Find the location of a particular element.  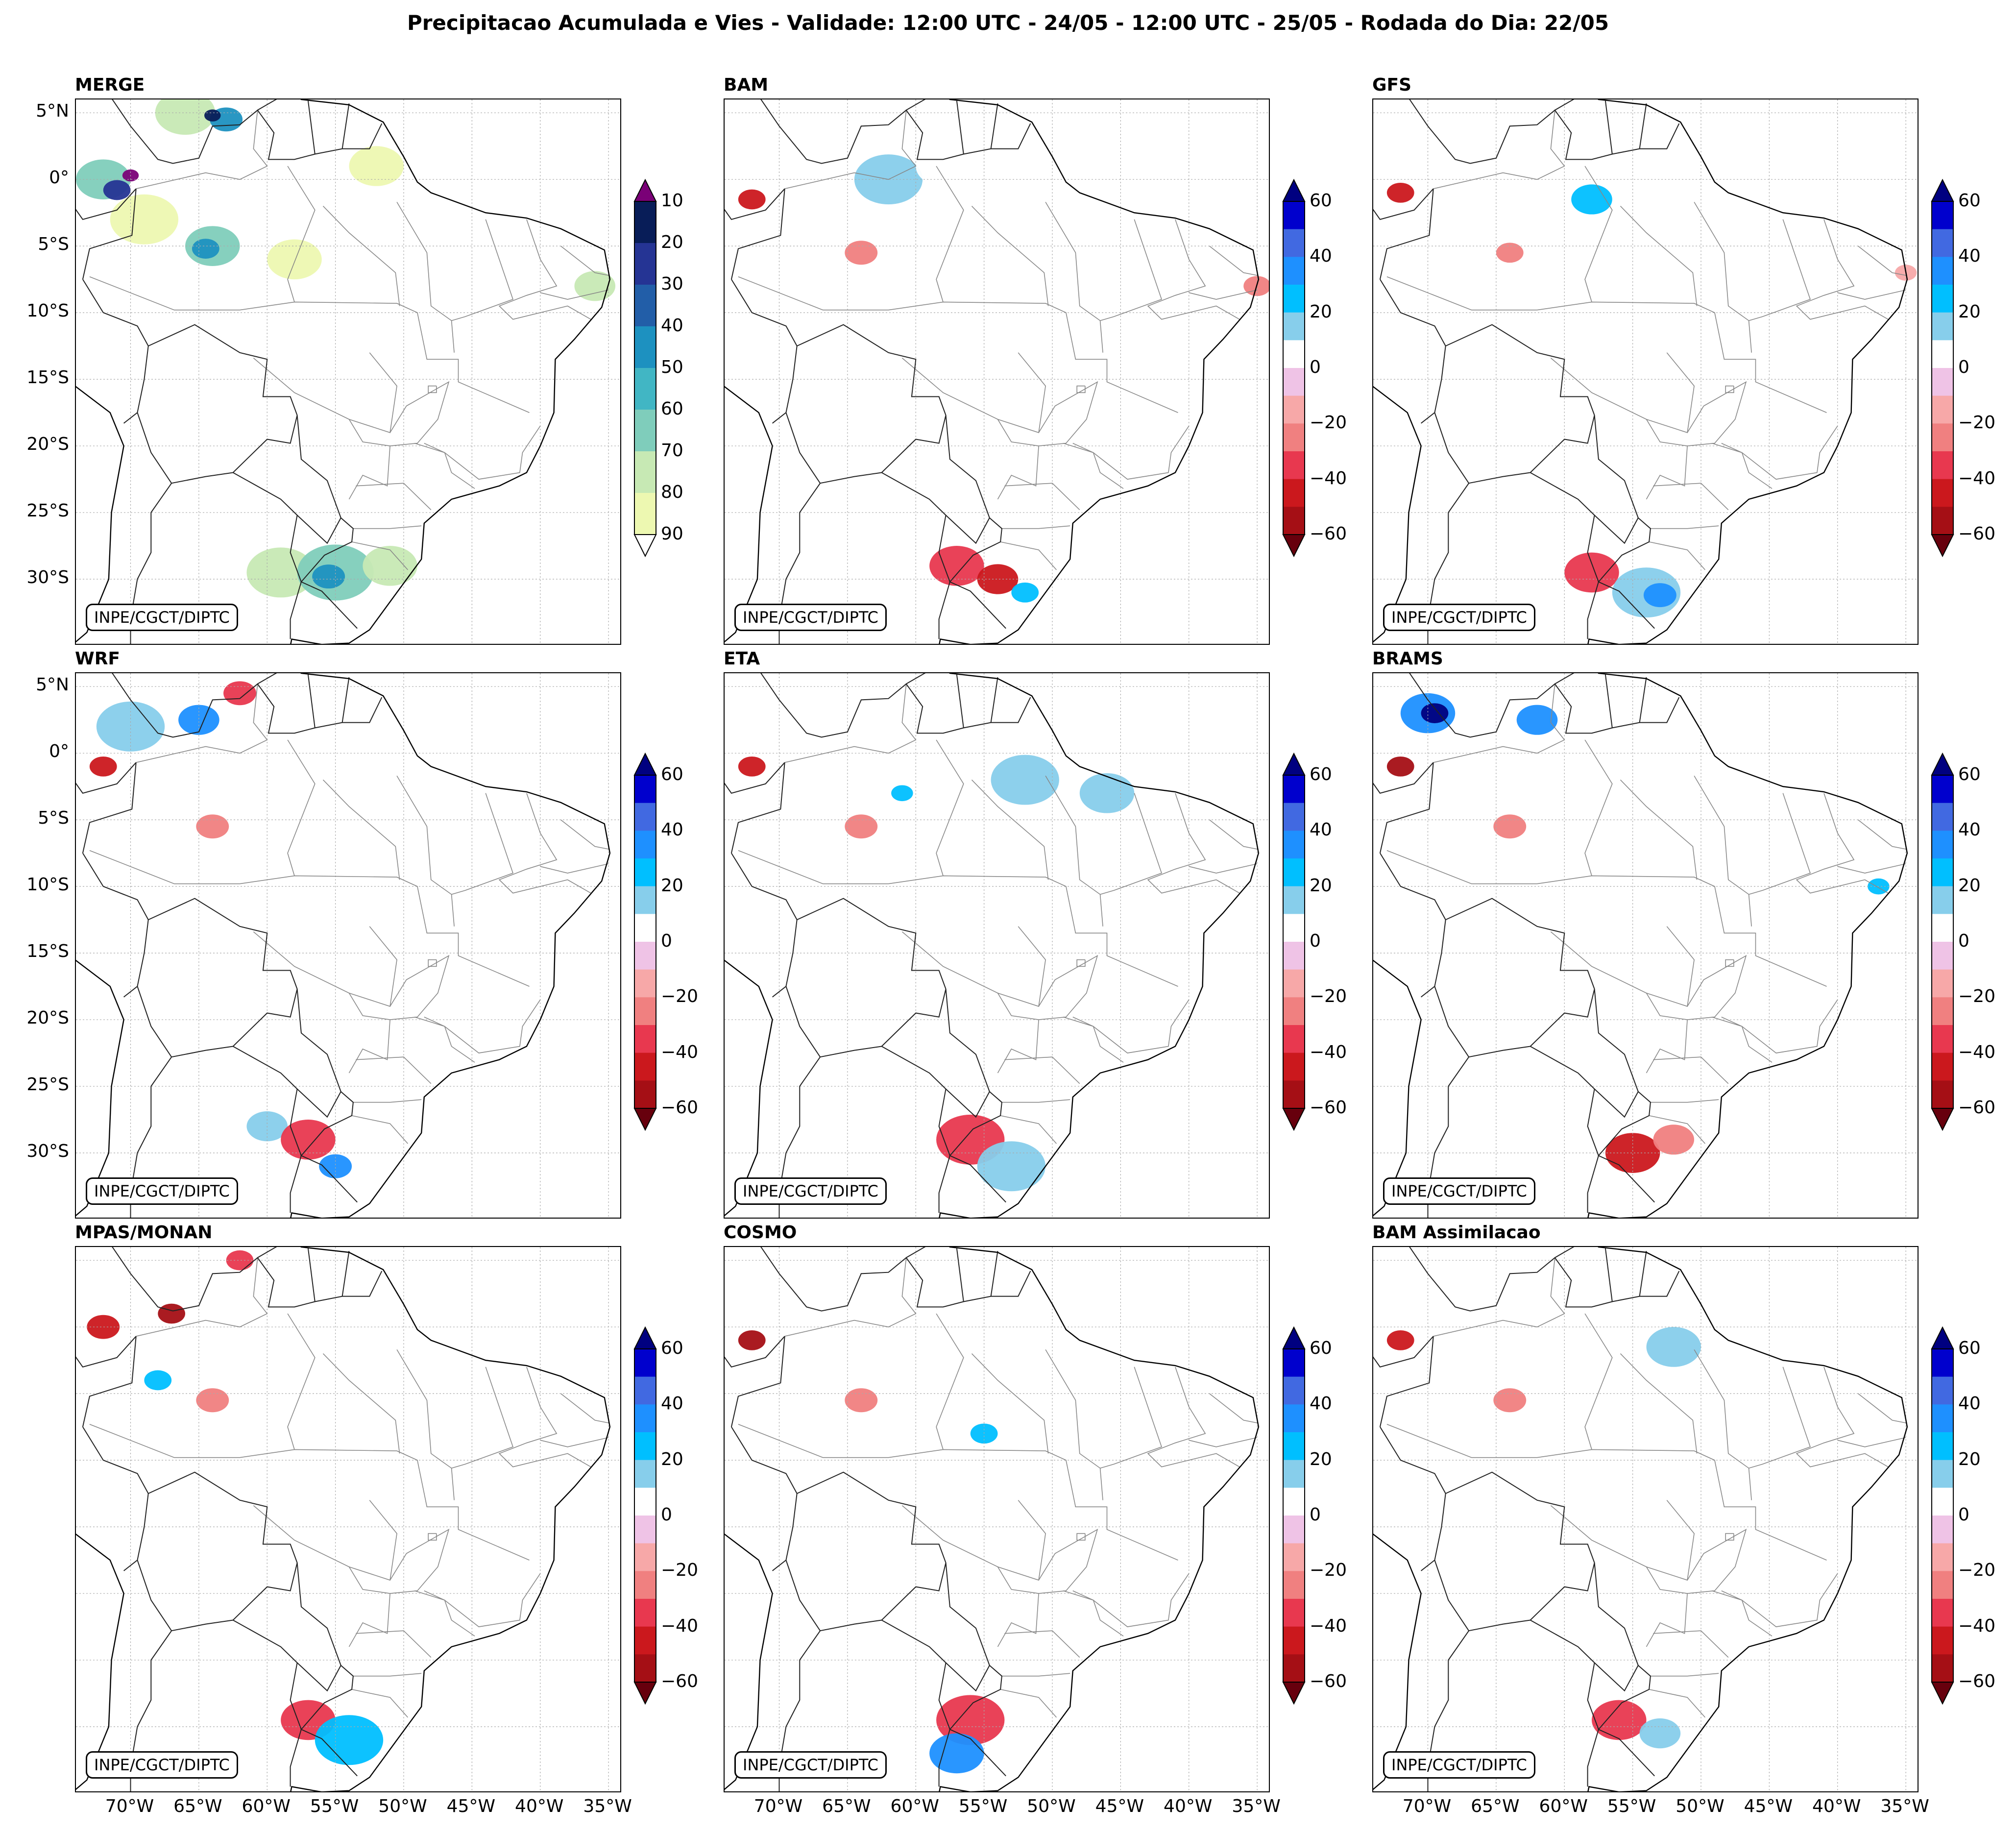

colorbar-tick-label: 20 is located at coordinates (1321, 312).